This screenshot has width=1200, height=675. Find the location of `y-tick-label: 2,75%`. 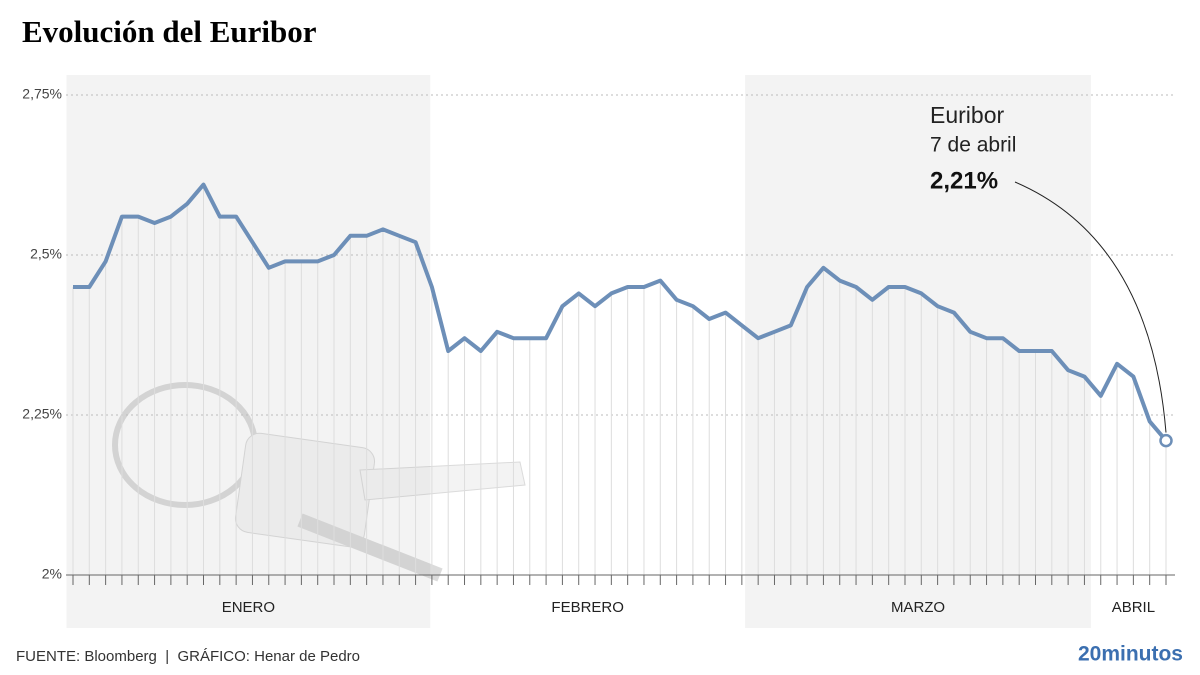

y-tick-label: 2,75% is located at coordinates (42, 94).